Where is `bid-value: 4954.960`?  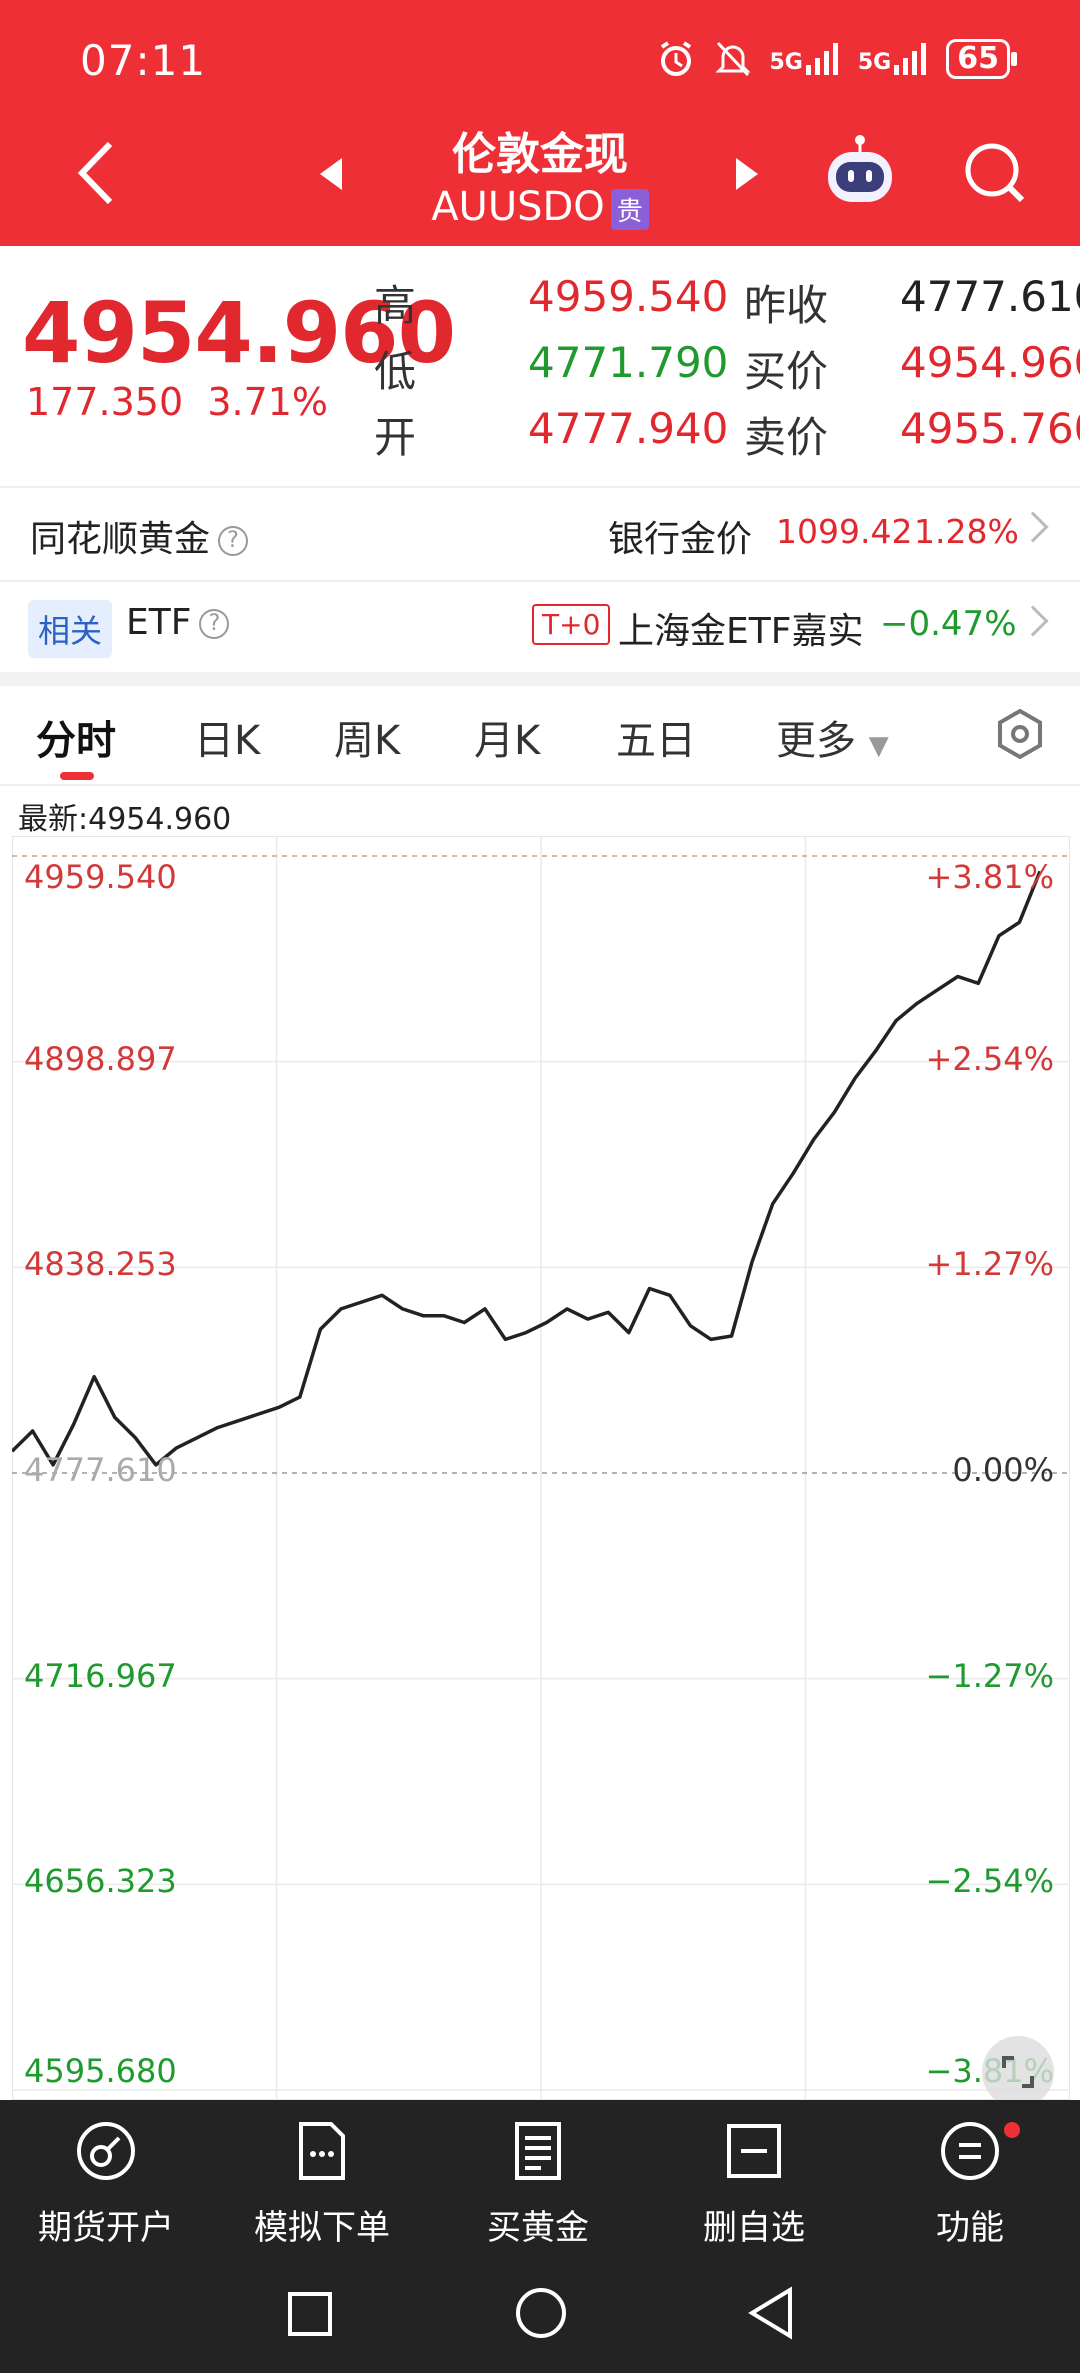 bid-value: 4954.960 is located at coordinates (990, 362).